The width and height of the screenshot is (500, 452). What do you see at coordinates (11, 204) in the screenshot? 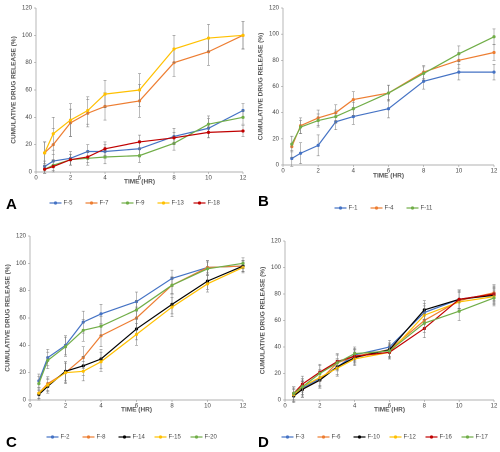
I see `panel-letter: A` at bounding box center [11, 204].